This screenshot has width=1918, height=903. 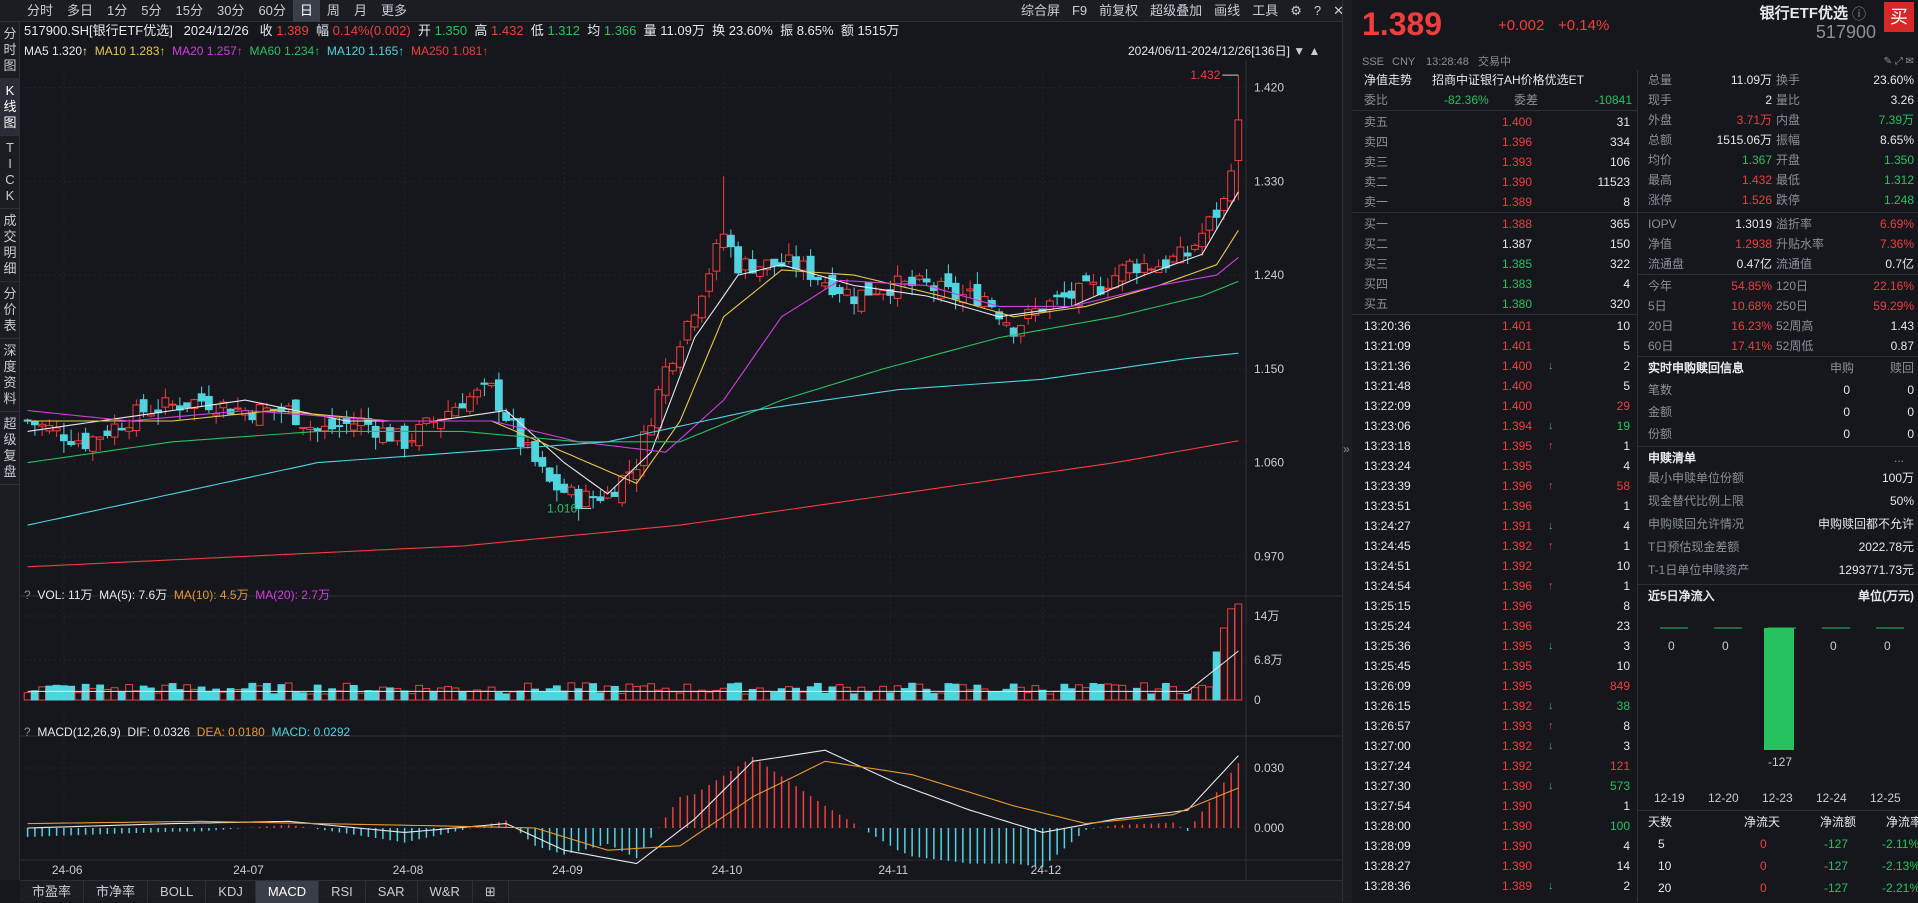 I want to click on period-tab-4: 15分, so click(x=189, y=10).